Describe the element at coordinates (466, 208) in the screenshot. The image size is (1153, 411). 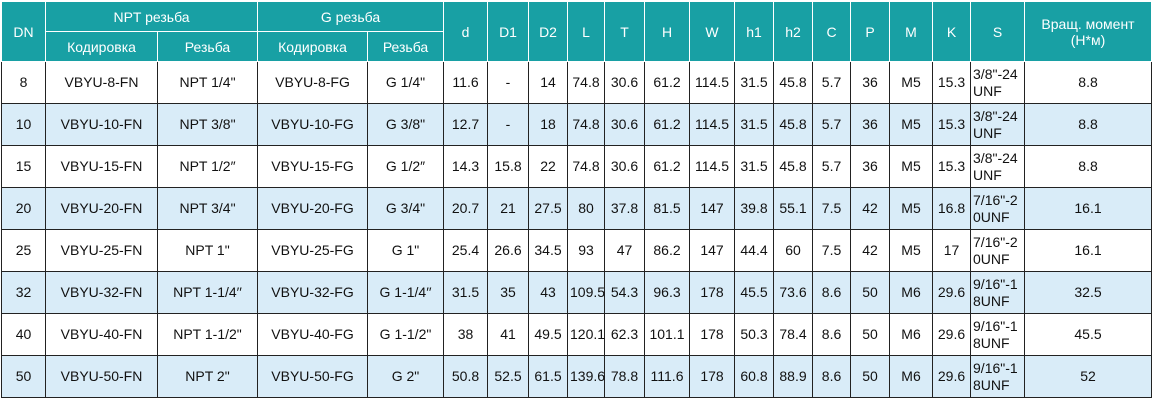
I see `table-cell: 20.7` at that location.